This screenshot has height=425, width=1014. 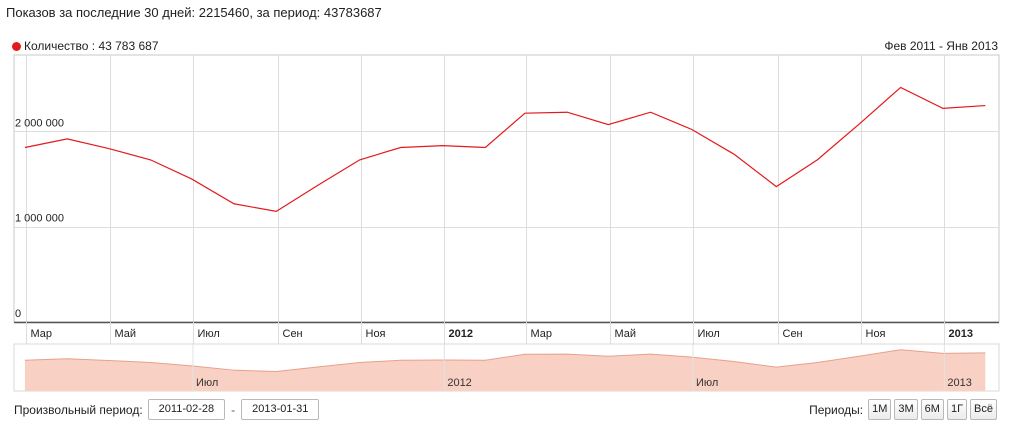 I want to click on period-1m-button: 1М, so click(x=880, y=409).